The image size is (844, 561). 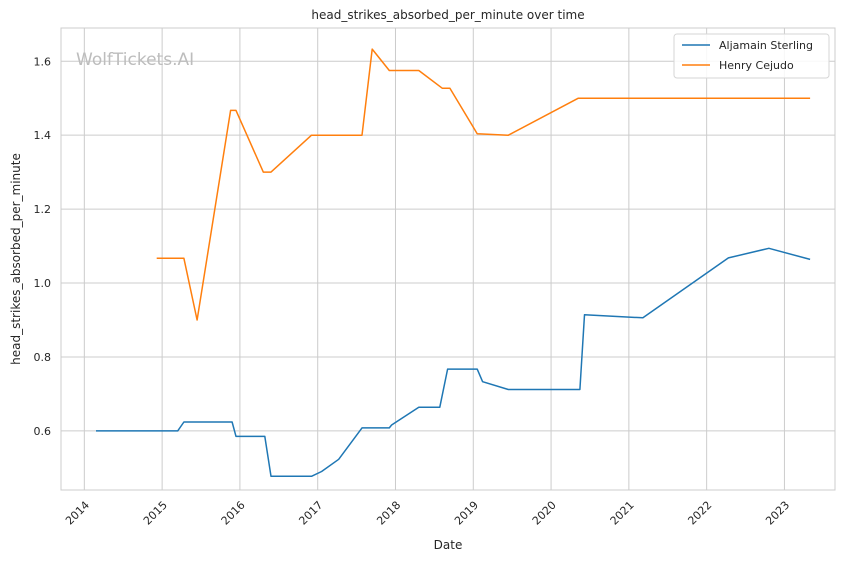 What do you see at coordinates (43, 431) in the screenshot?
I see `y-tick-label: 0.6` at bounding box center [43, 431].